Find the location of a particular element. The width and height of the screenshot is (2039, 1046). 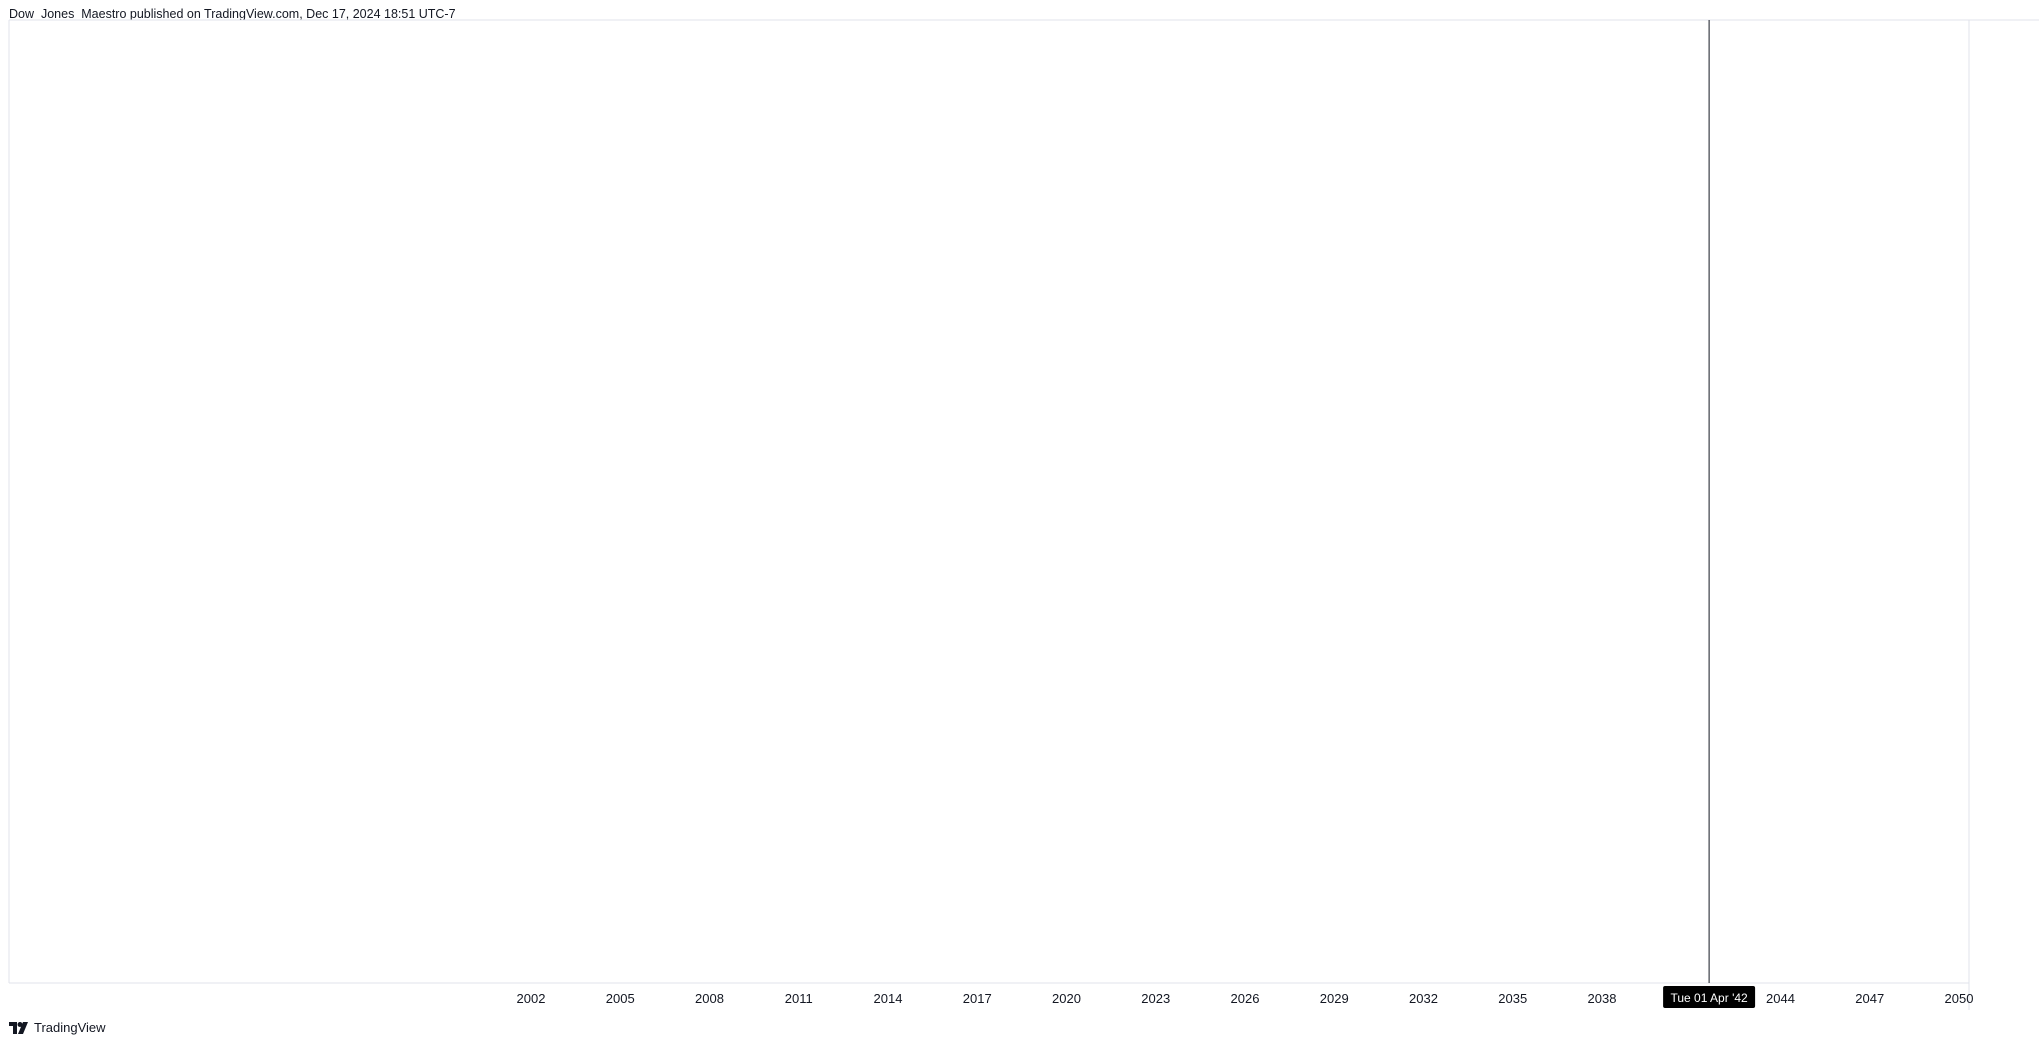

x-tick-label: 2026 is located at coordinates (1245, 998).